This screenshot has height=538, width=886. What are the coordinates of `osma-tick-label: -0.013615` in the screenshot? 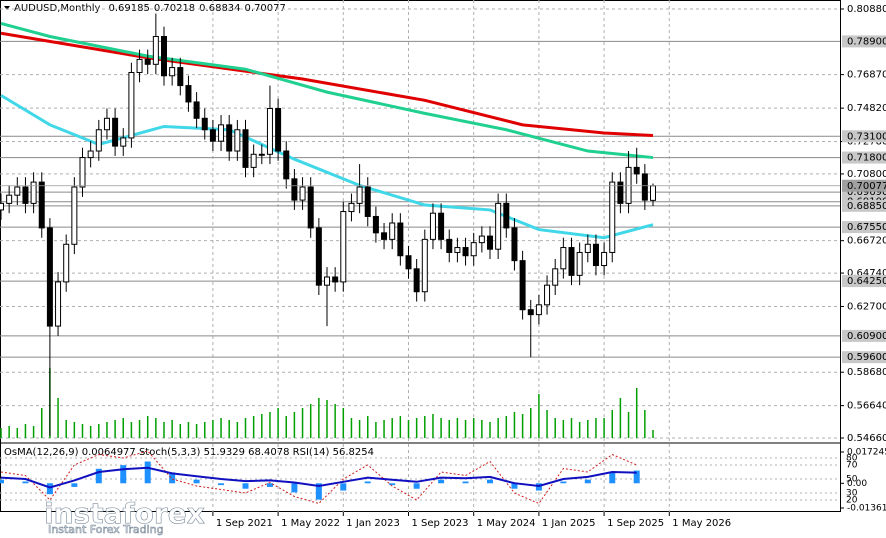 It's located at (866, 509).